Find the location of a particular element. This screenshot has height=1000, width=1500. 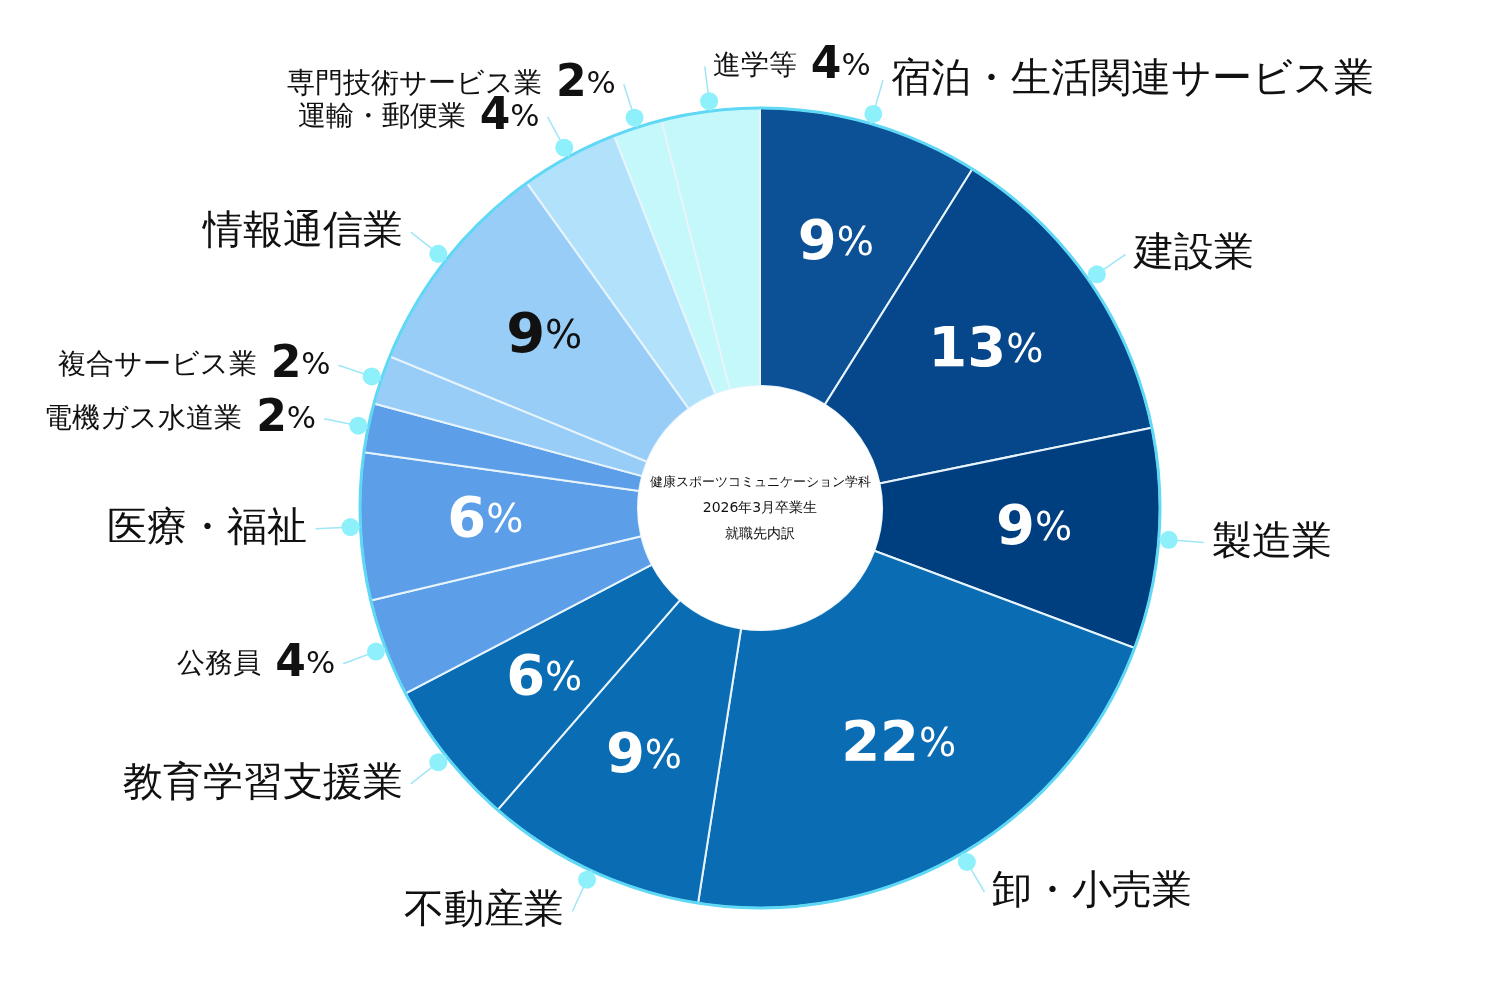

slice-label: 教育学習支援業 is located at coordinates (262, 780).